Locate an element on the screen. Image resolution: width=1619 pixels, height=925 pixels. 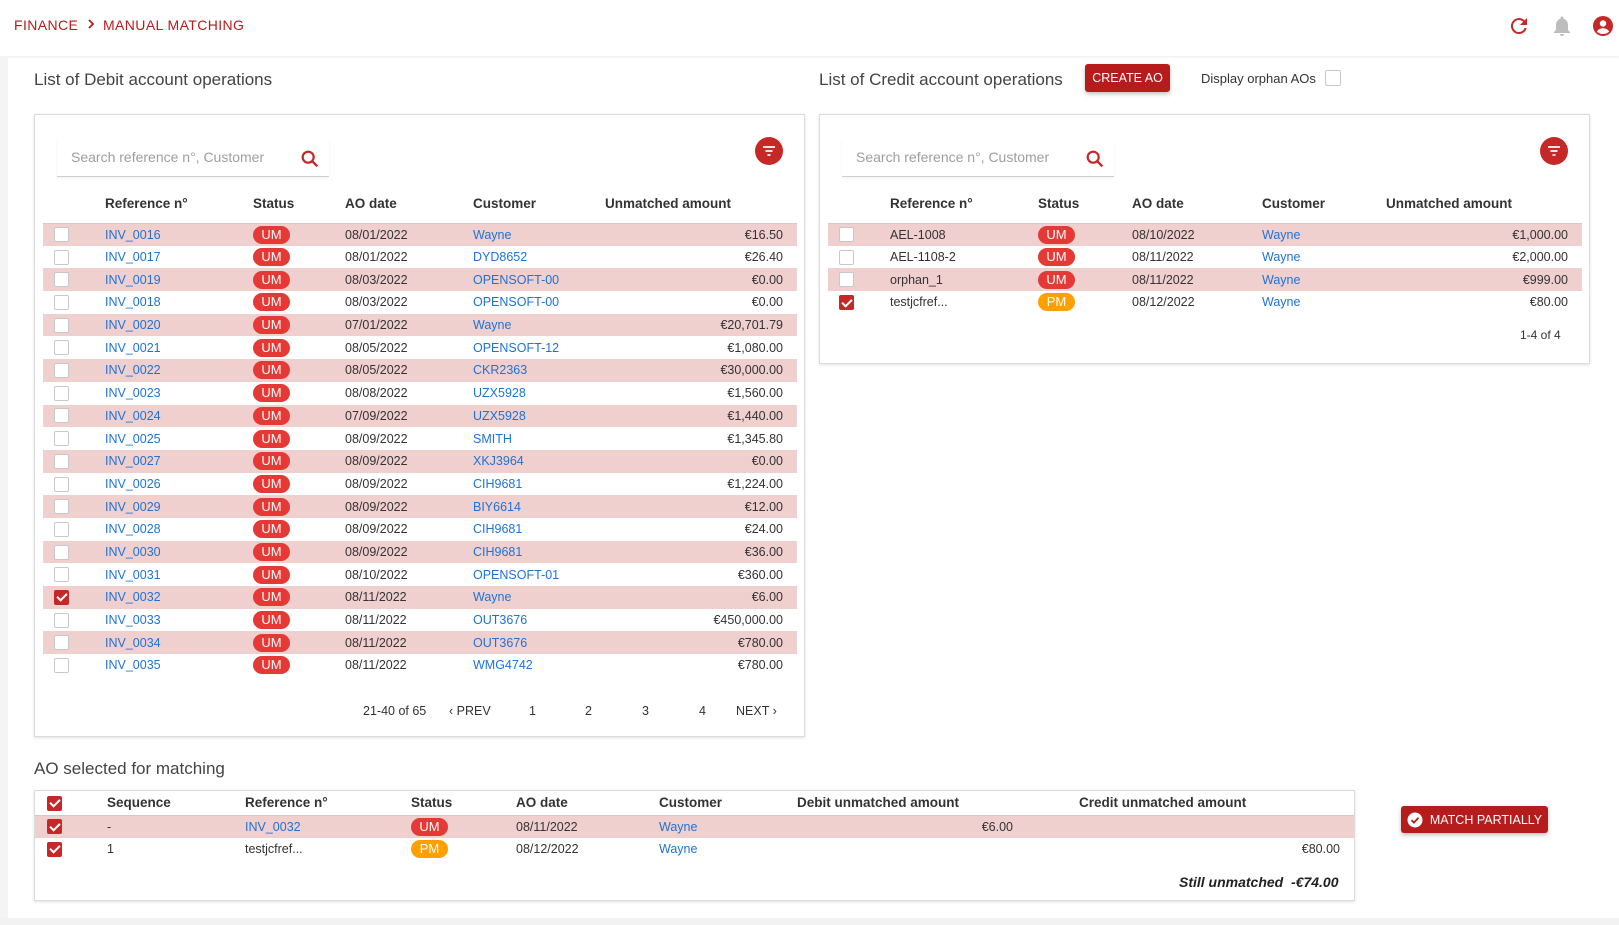
customer-link: OPENSOFT-00 is located at coordinates (516, 302).